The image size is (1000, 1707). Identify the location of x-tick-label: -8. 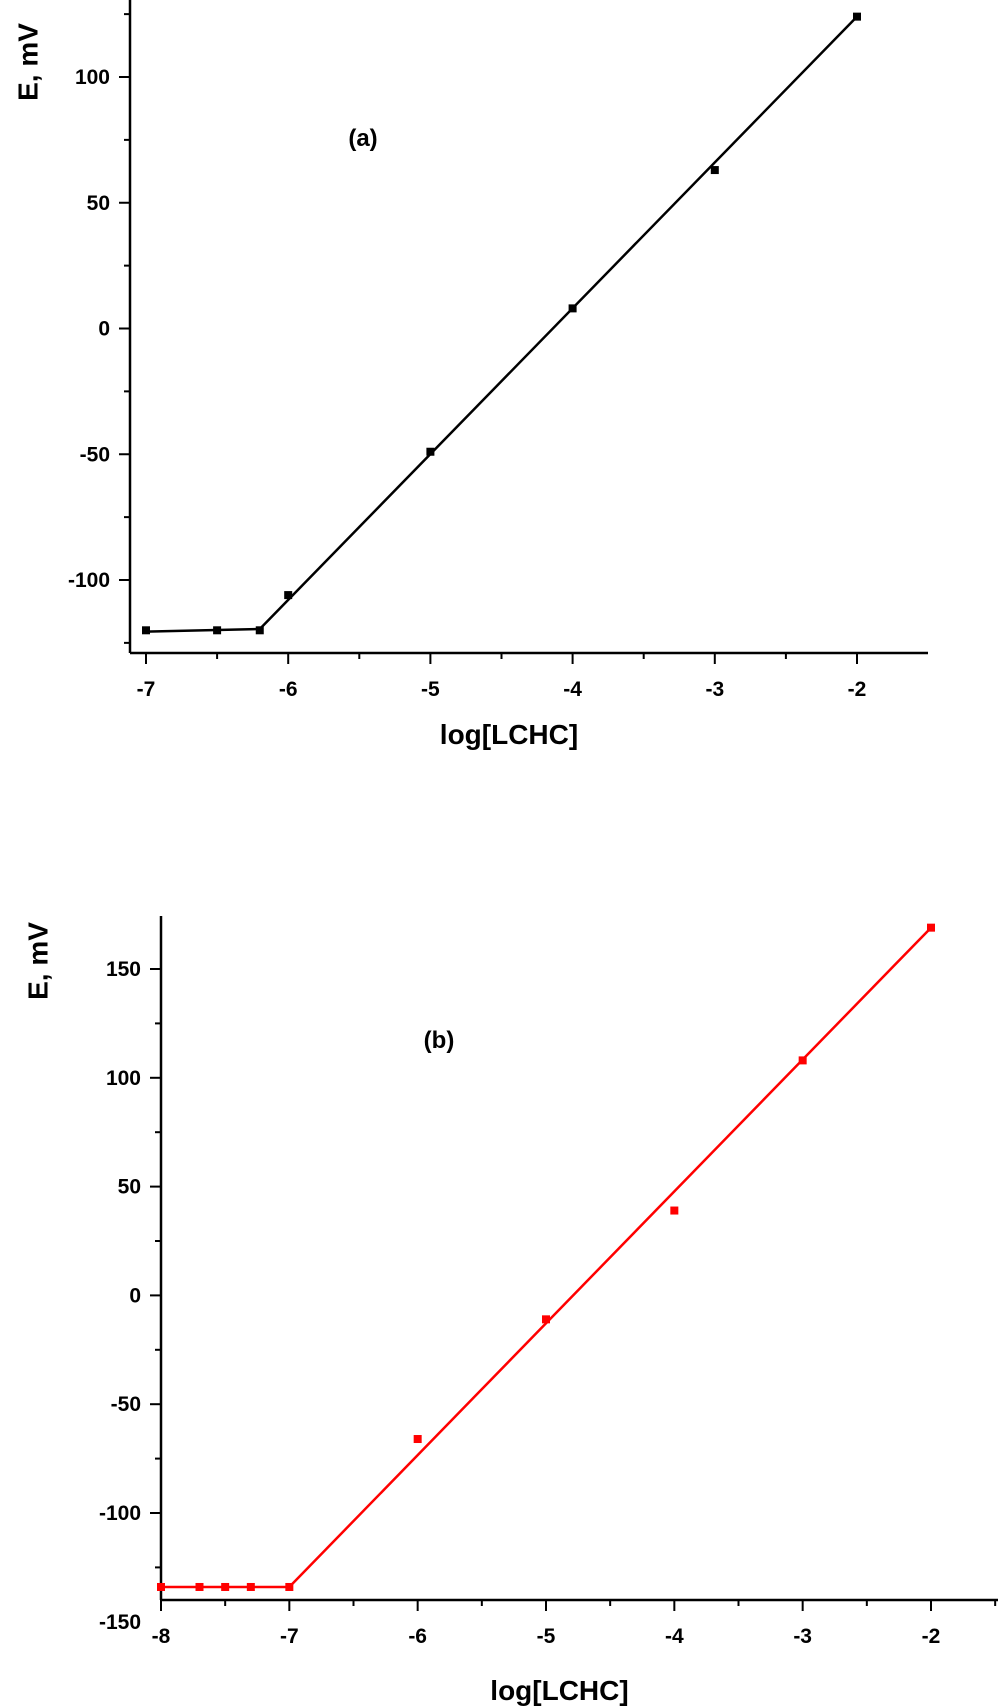
(161, 1636).